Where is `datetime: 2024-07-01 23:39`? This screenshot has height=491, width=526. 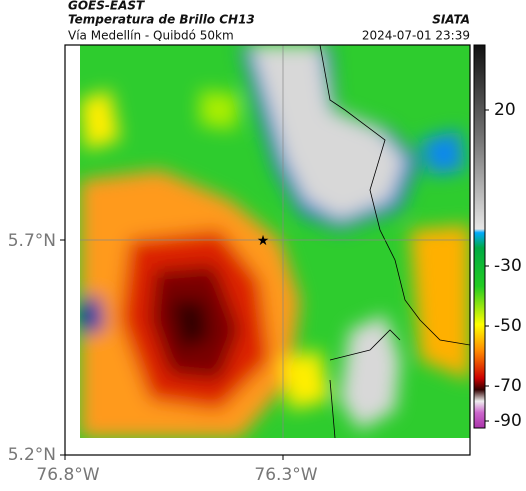 datetime: 2024-07-01 23:39 is located at coordinates (416, 36).